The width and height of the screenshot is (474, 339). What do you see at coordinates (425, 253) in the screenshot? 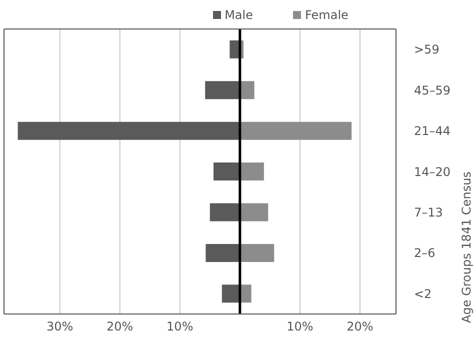
I see `y-tick-label: 2–6` at bounding box center [425, 253].